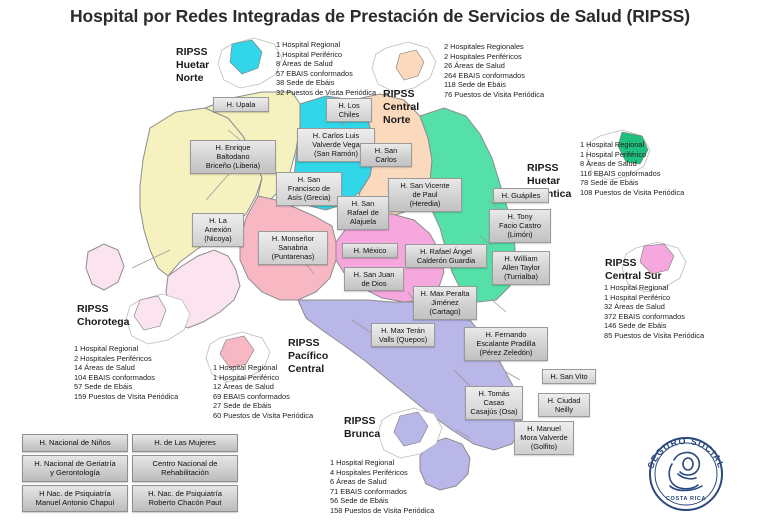 This screenshot has width=760, height=520. Describe the element at coordinates (103, 315) in the screenshot. I see `region-title-chorotega: RIPSS Chorotega` at that location.